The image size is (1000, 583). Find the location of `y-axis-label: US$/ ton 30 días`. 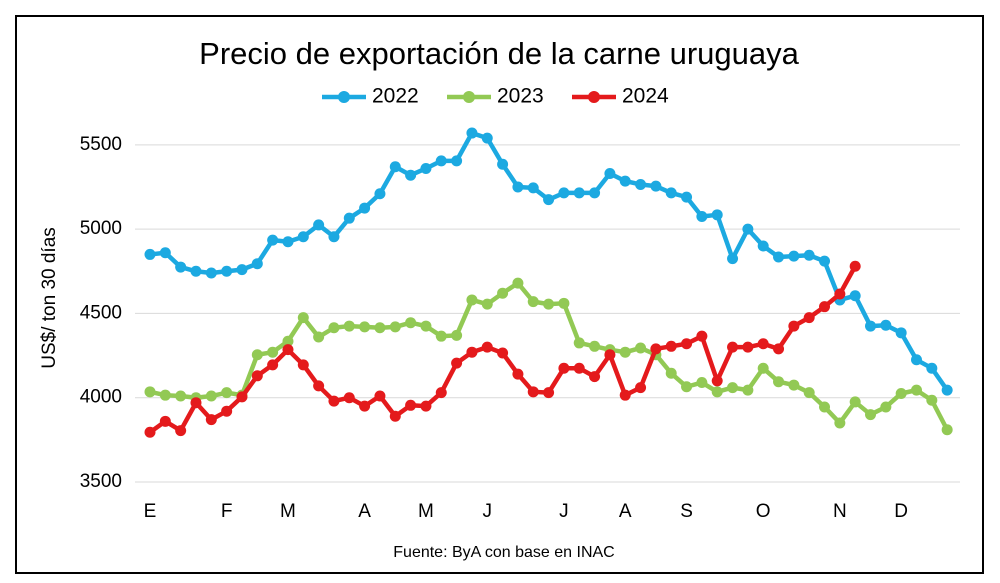

y-axis-label: US$/ ton 30 días is located at coordinates (49, 298).